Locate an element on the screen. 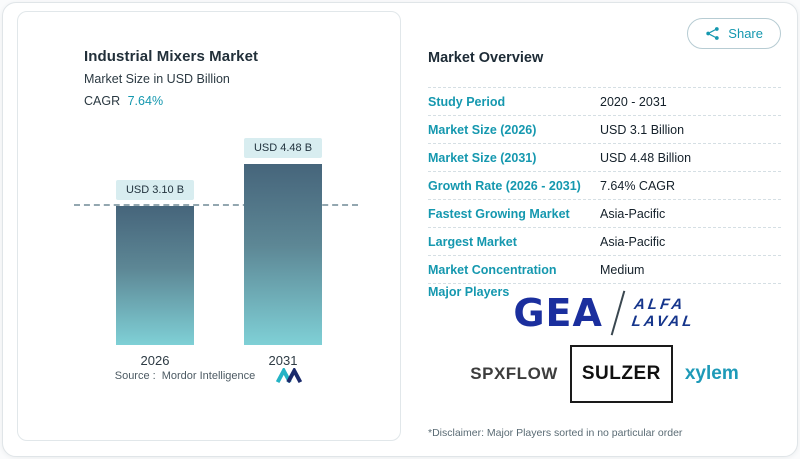 The height and width of the screenshot is (459, 800). table-row: Market Concentration Medium is located at coordinates (604, 270).